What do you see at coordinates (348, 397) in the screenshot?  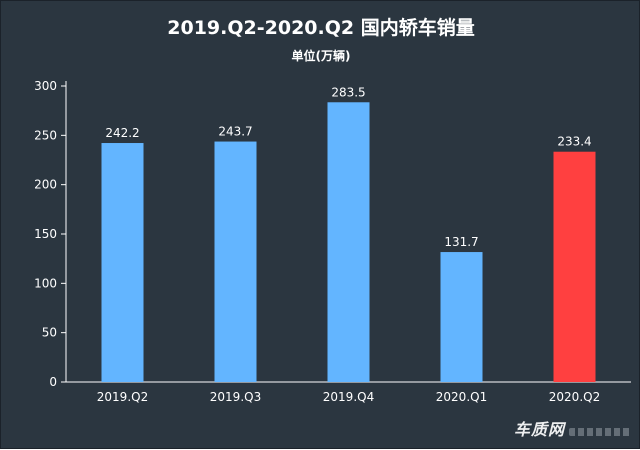 I see `x-tick-label: 2019.Q4` at bounding box center [348, 397].